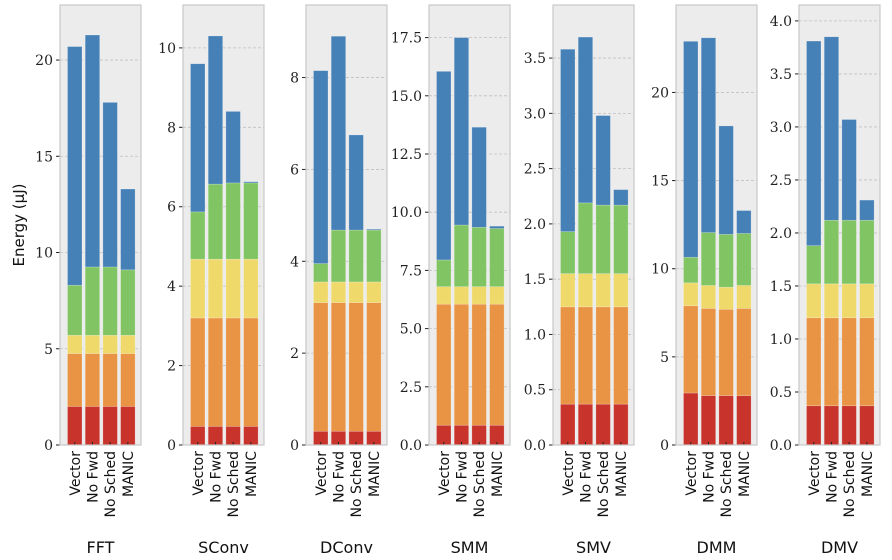 This screenshot has height=560, width=892. What do you see at coordinates (839, 547) in the screenshot?
I see `subplot-title: DMV` at bounding box center [839, 547].